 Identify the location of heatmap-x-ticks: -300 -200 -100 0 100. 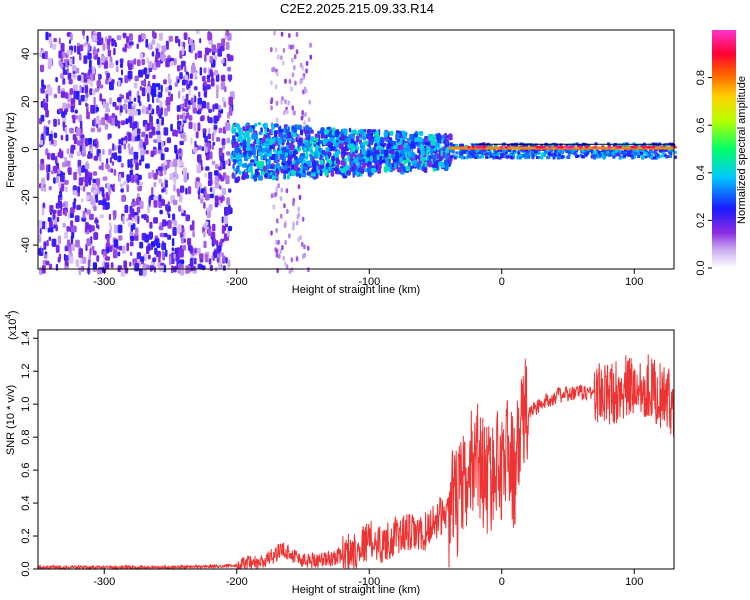
(368, 278).